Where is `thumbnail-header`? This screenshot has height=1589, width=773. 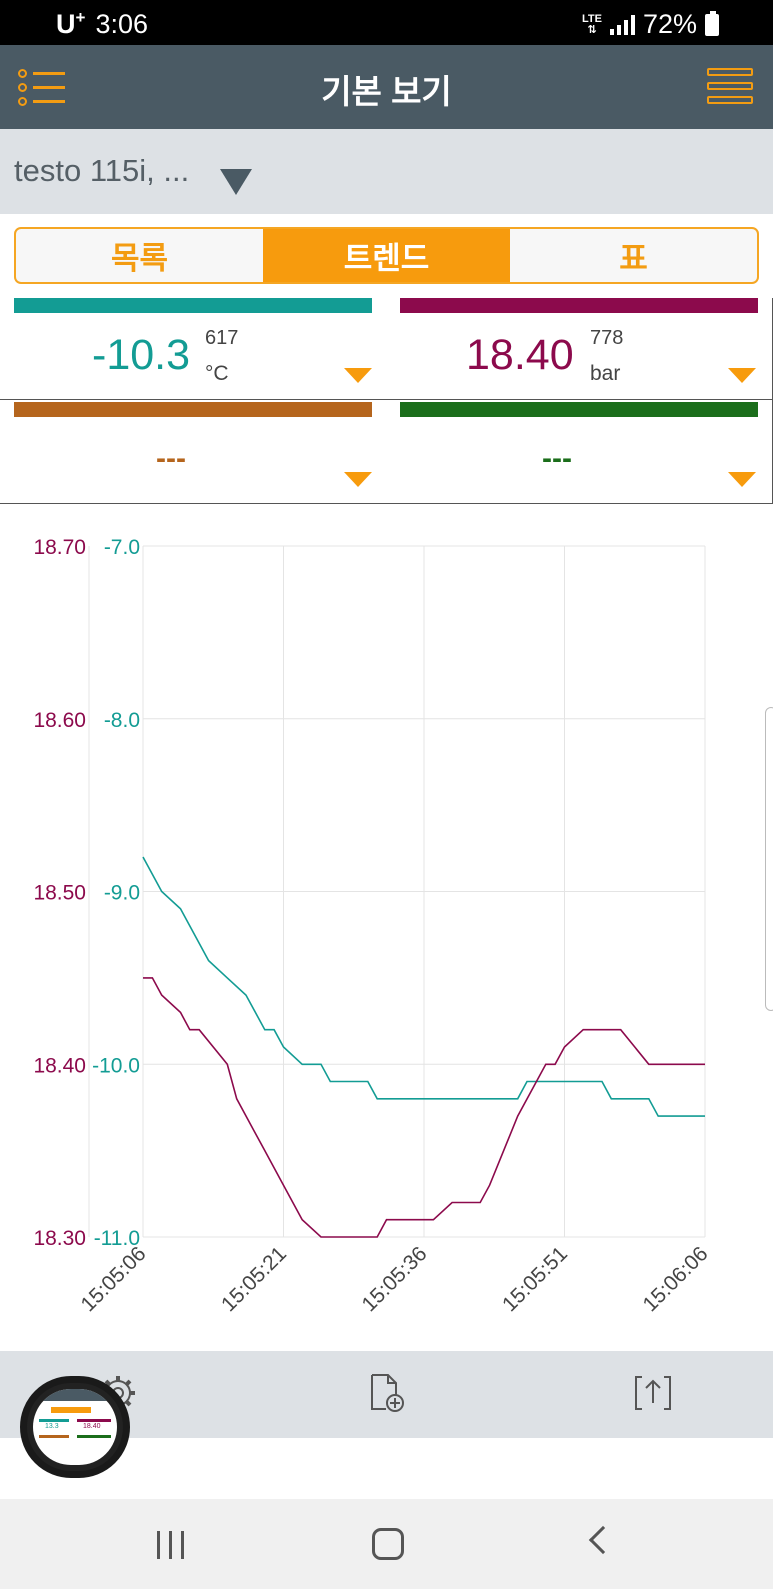
thumbnail-header is located at coordinates (75, 1395).